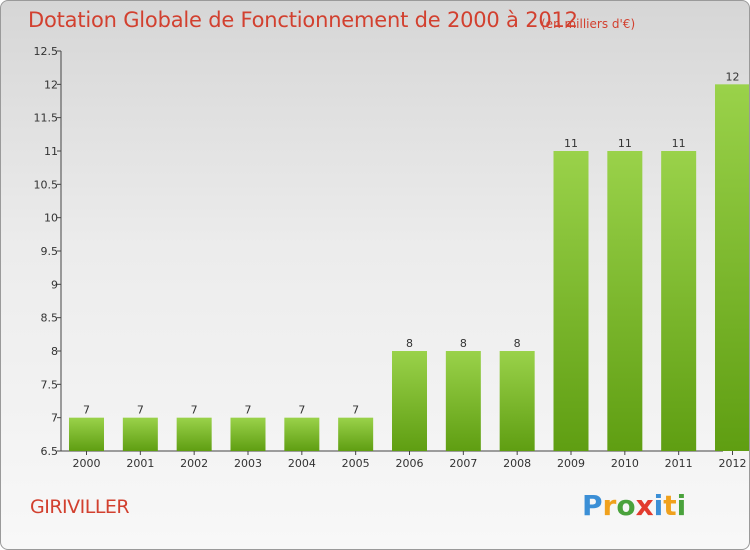 This screenshot has width=750, height=550. I want to click on x-tick-label: 2002, so click(194, 463).